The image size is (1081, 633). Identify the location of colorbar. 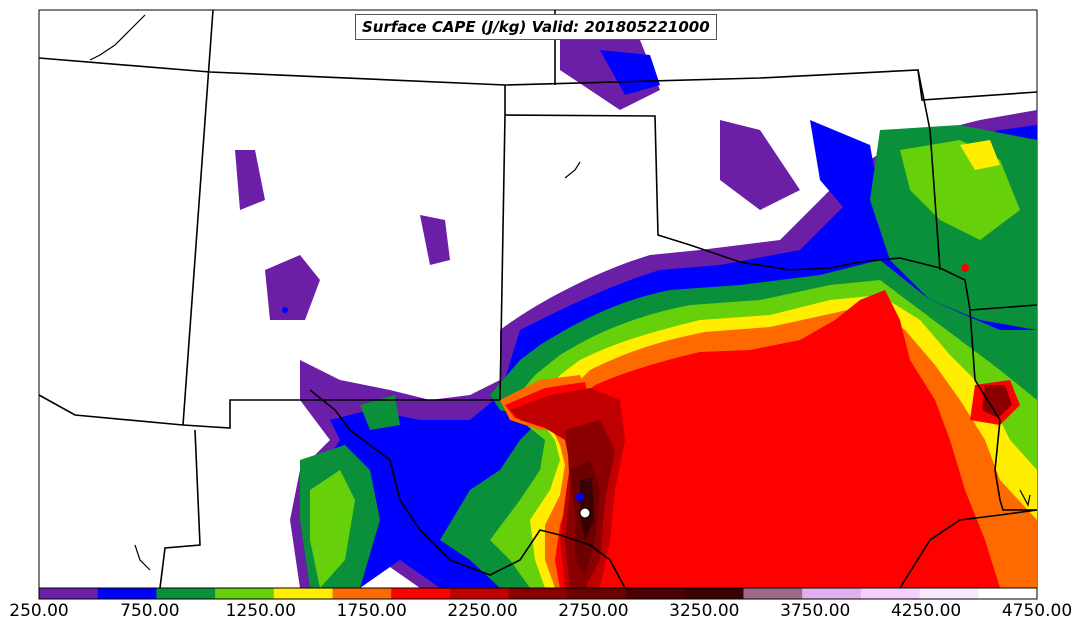
(538, 593).